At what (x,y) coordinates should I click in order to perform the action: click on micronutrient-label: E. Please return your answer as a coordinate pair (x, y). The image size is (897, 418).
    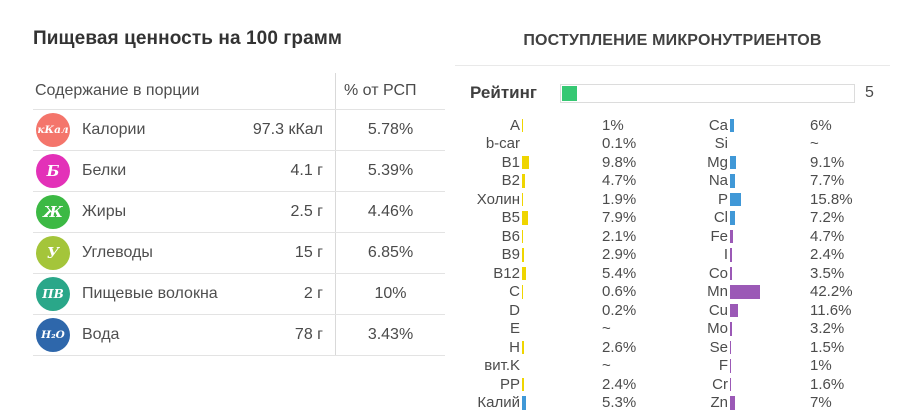
    Looking at the image, I should click on (514, 329).